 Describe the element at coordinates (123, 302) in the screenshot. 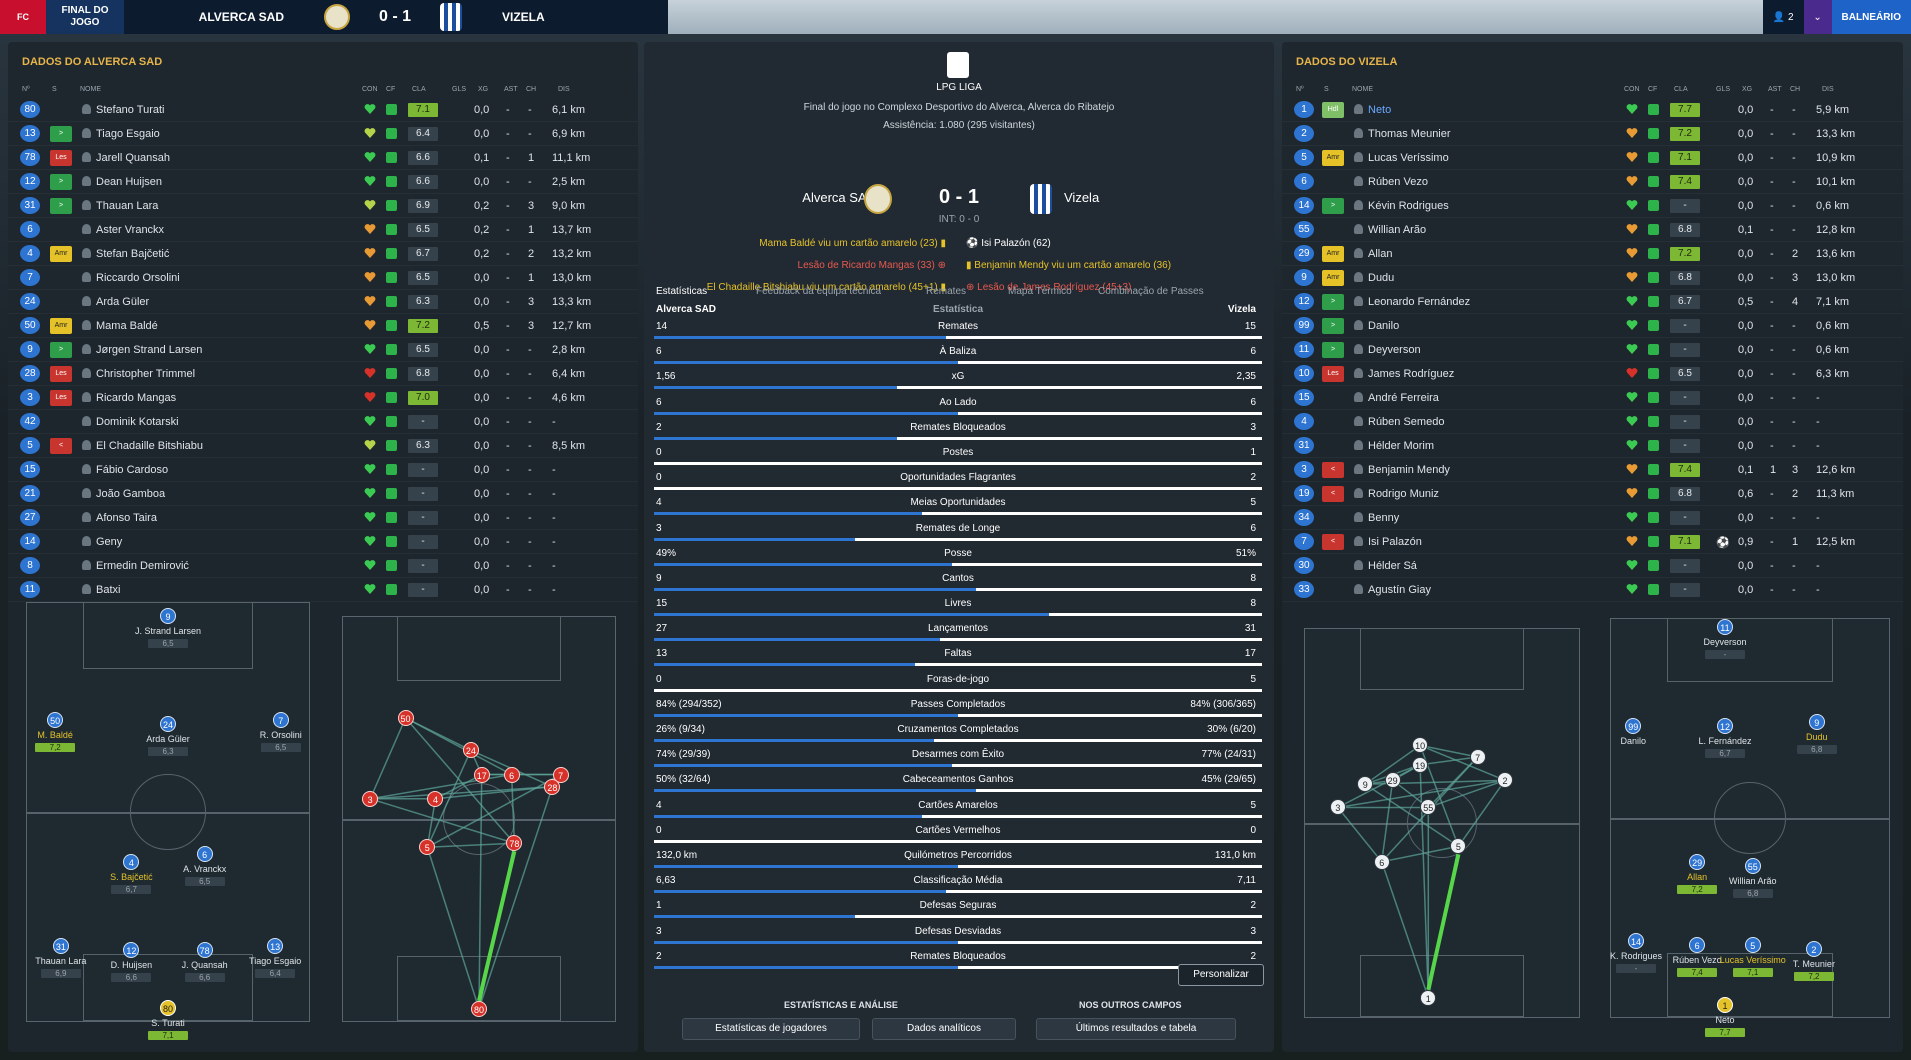

I see `player-name: Arda Güler` at that location.